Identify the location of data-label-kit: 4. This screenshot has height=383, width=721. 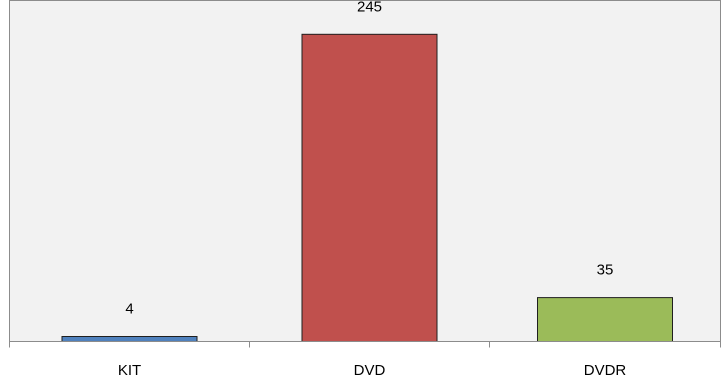
(129, 309).